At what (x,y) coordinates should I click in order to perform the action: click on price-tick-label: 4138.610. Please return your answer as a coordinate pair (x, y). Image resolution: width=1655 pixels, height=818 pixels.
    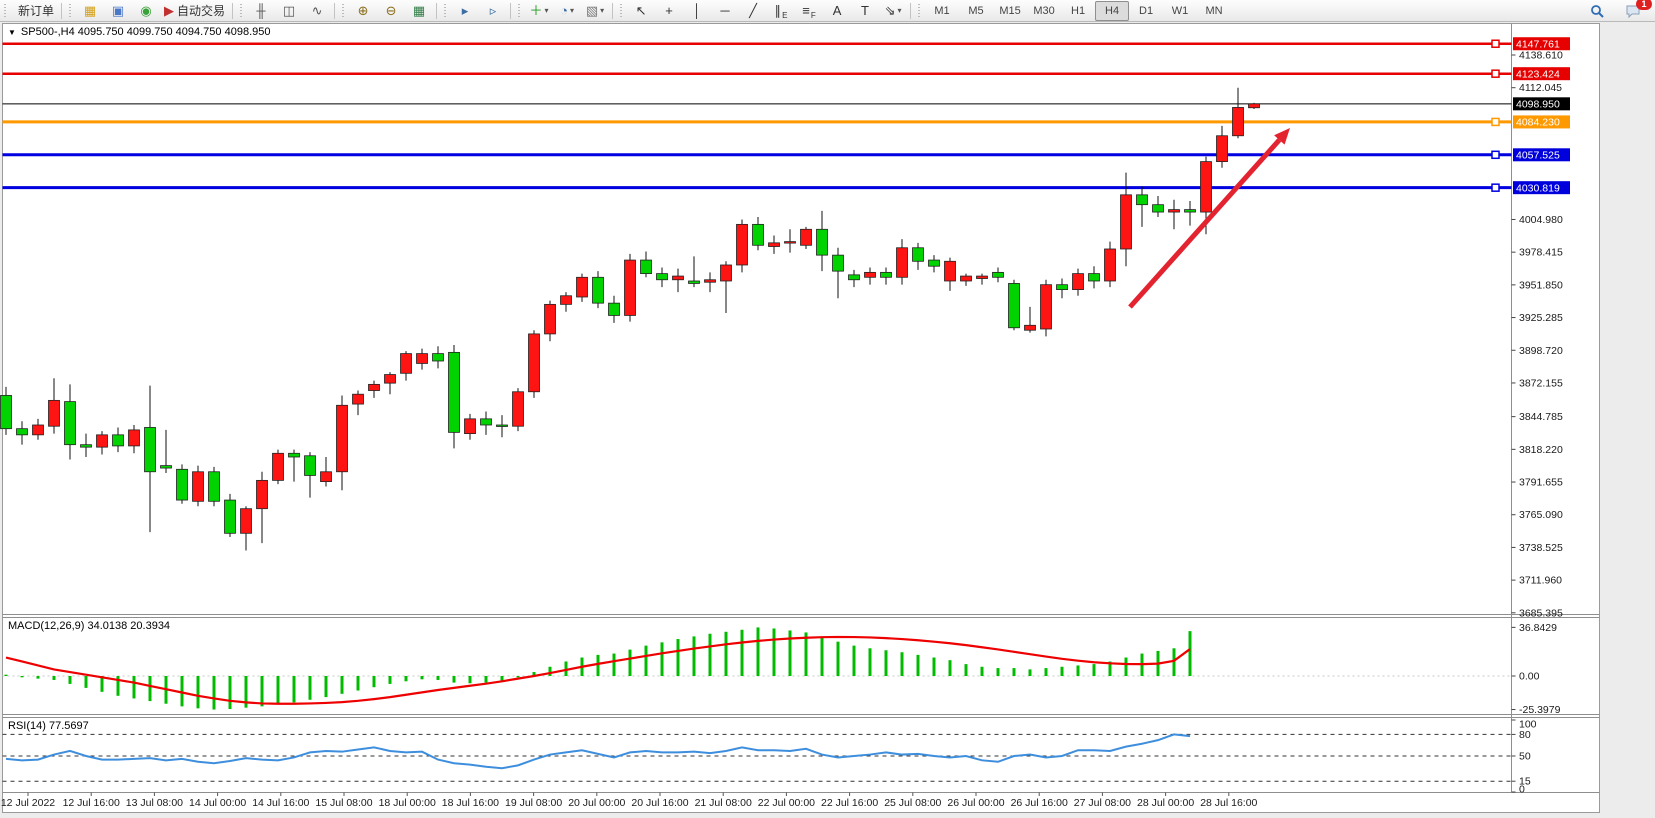
    Looking at the image, I should click on (1541, 56).